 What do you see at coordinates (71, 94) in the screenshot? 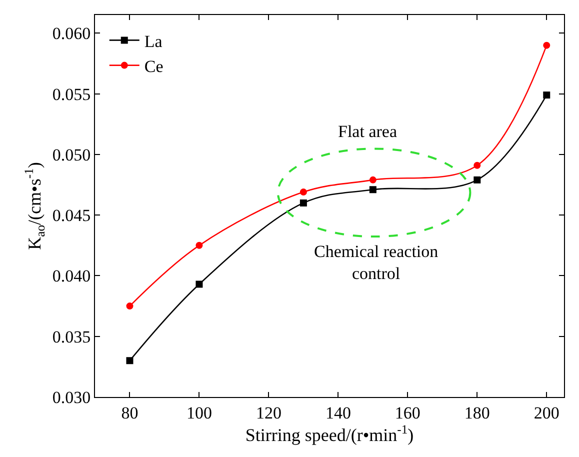
I see `y-tick-label: 0.055` at bounding box center [71, 94].